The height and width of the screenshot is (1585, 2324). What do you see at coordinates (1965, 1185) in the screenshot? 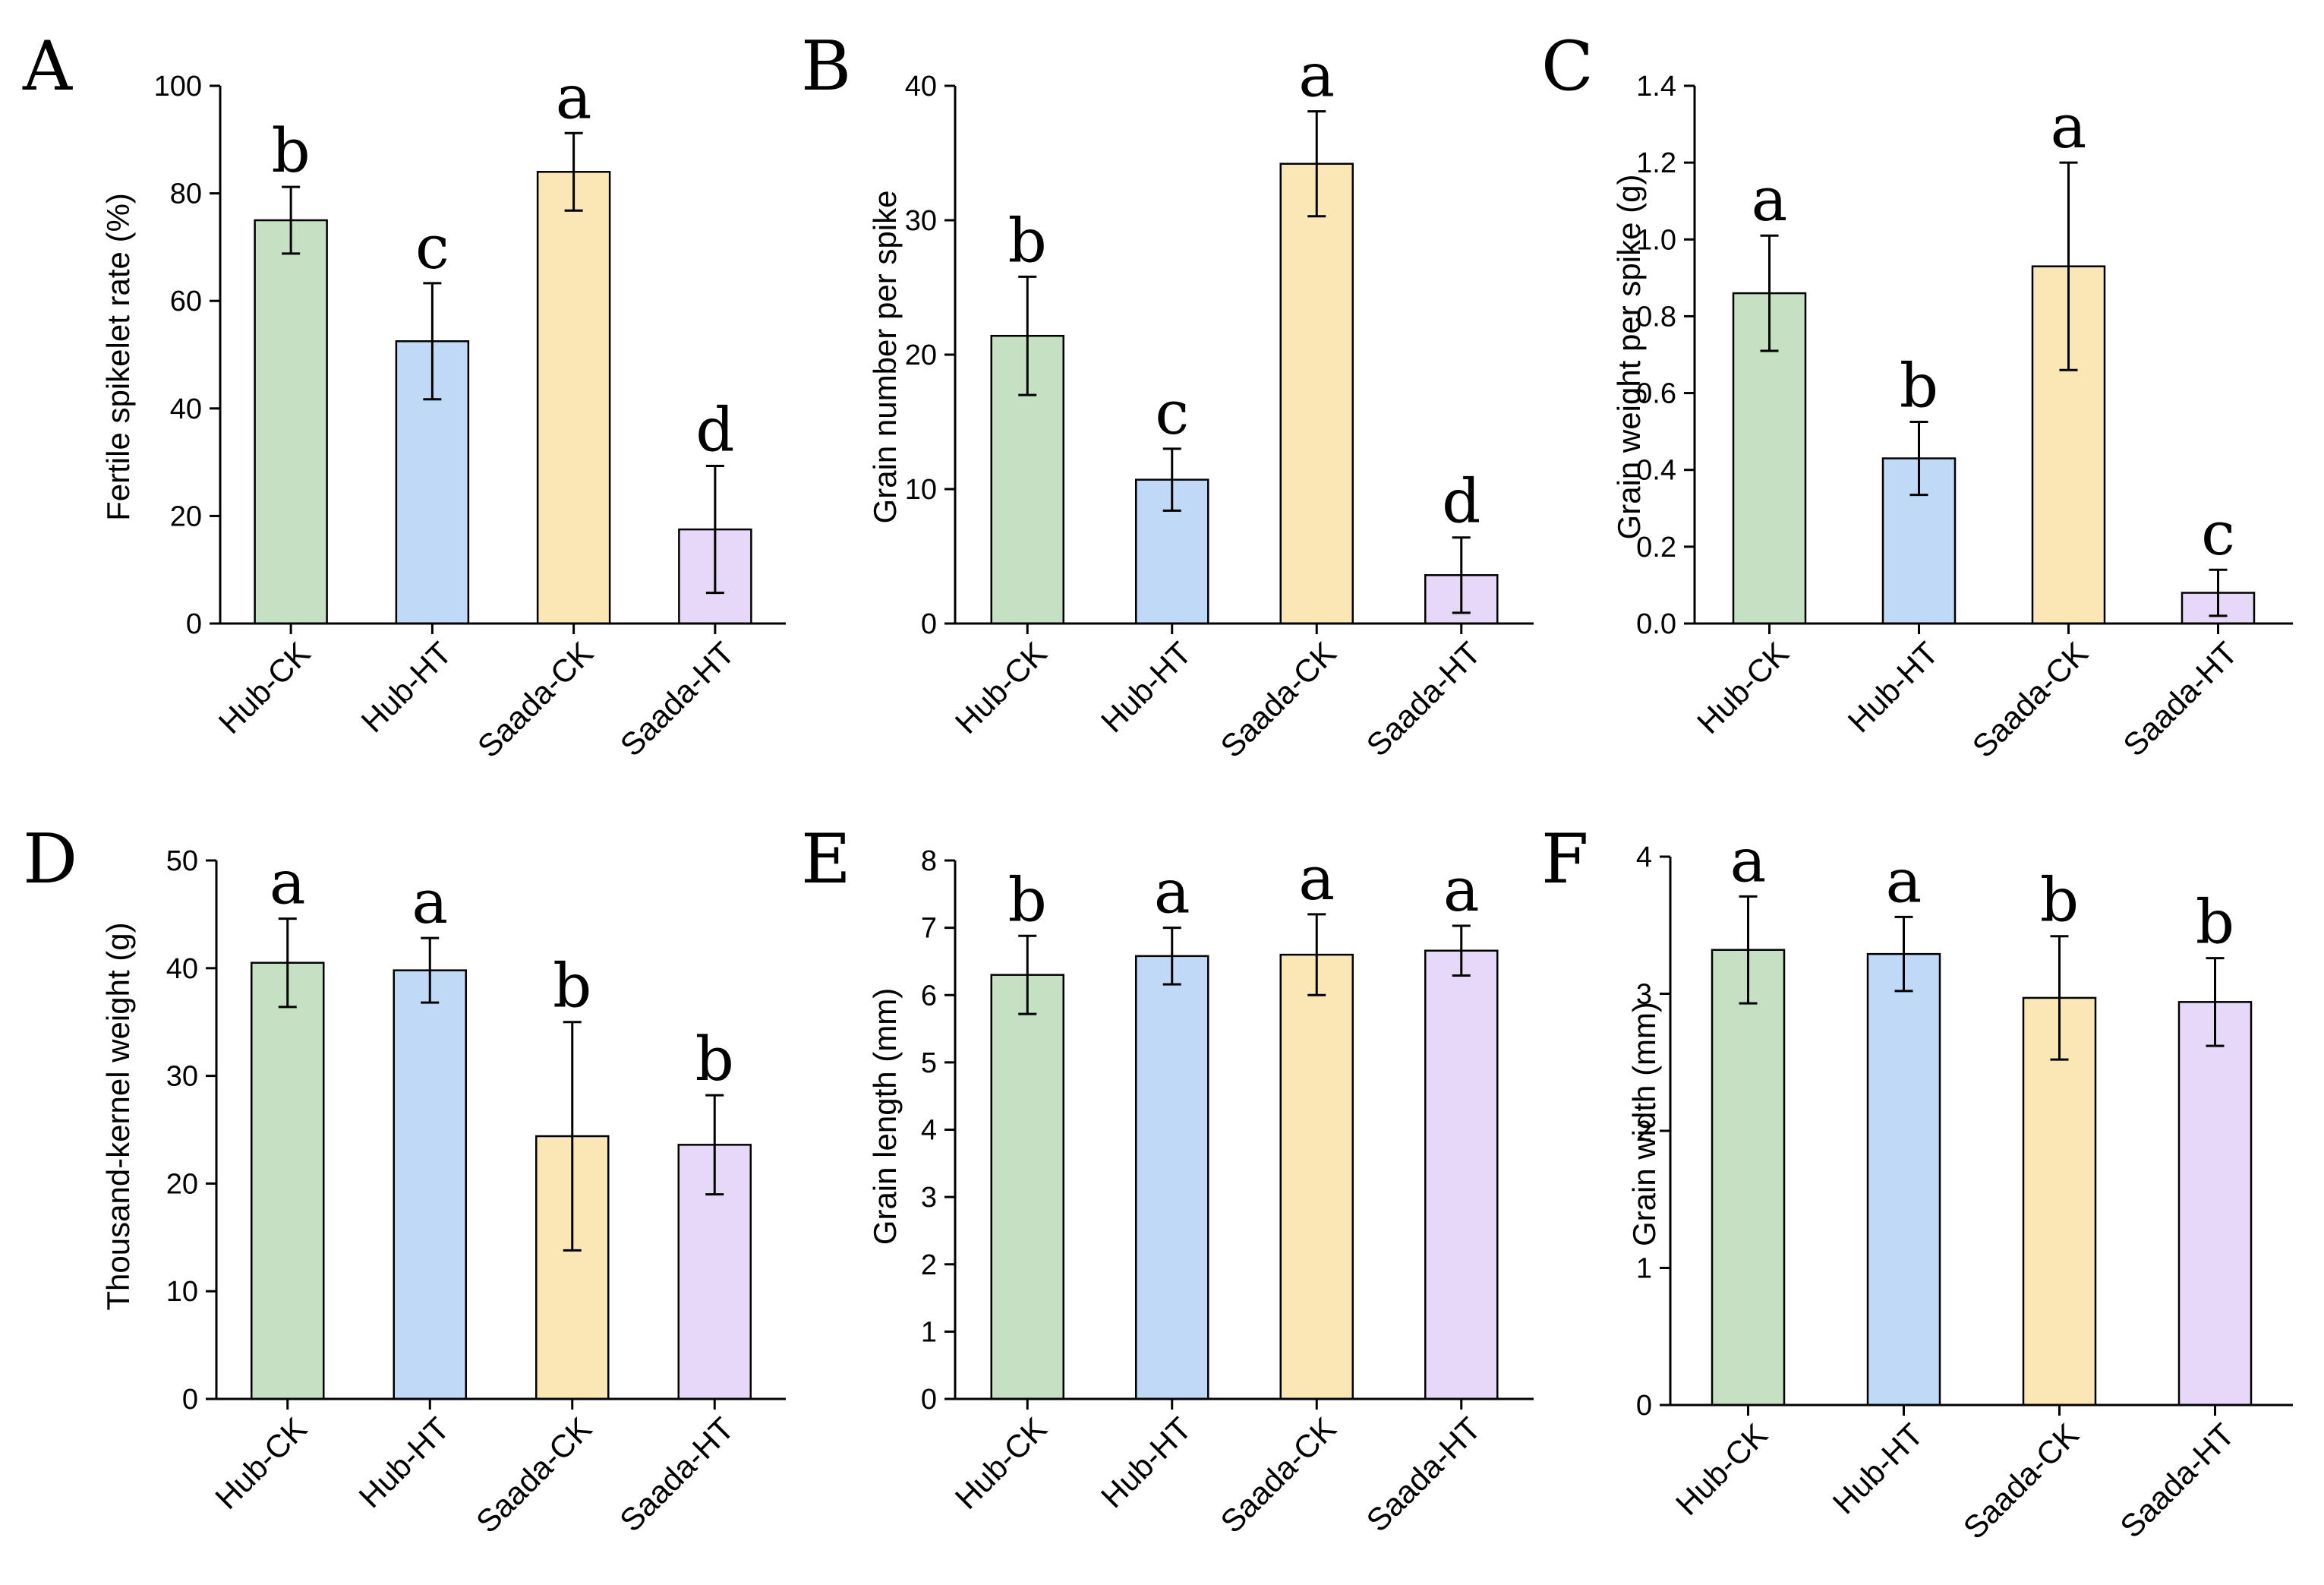
I see `plot-area-f: a a b b 0 1 2 3 4 Hub-CK Hub-HT Saada-CK Saada-HT` at bounding box center [1965, 1185].